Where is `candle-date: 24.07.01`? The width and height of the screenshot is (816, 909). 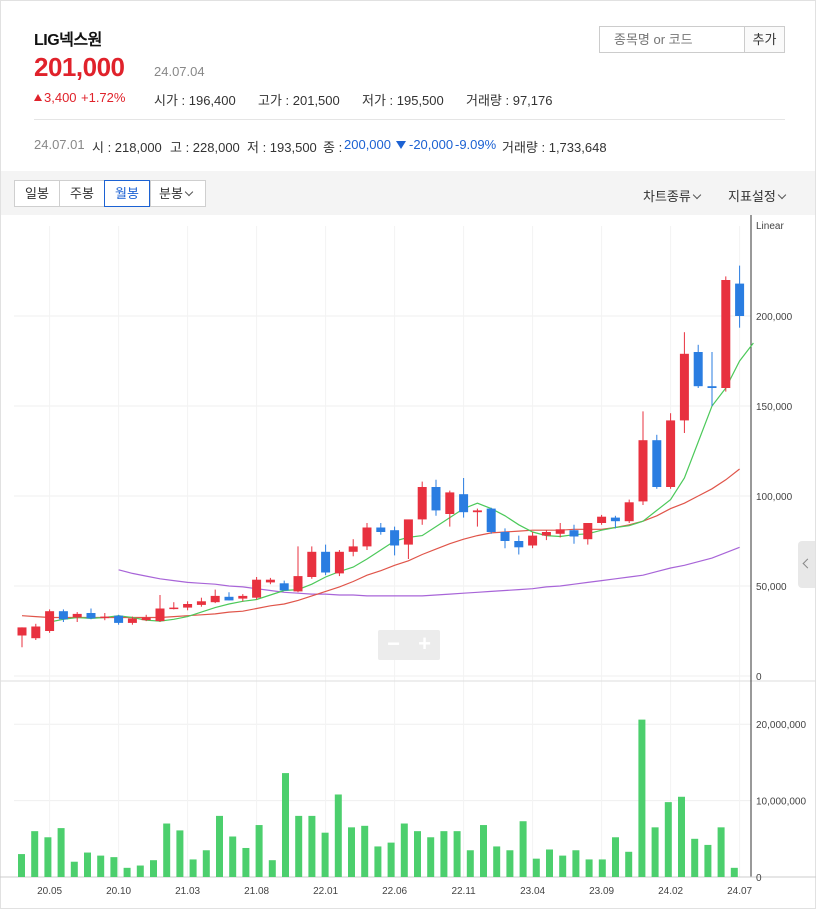
candle-date: 24.07.01 is located at coordinates (59, 144).